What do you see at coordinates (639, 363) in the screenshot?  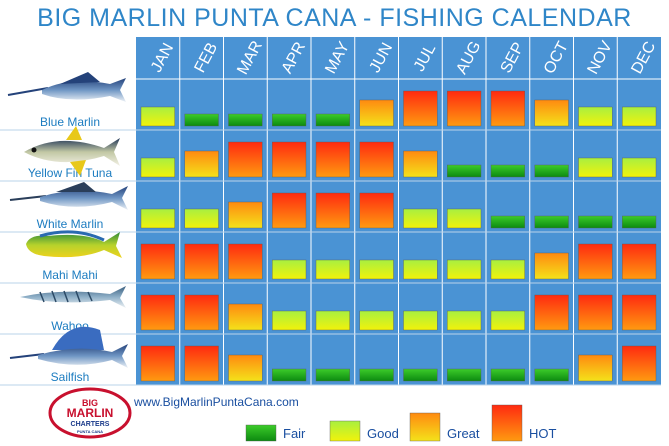 I see `cell-sailfish-dec` at bounding box center [639, 363].